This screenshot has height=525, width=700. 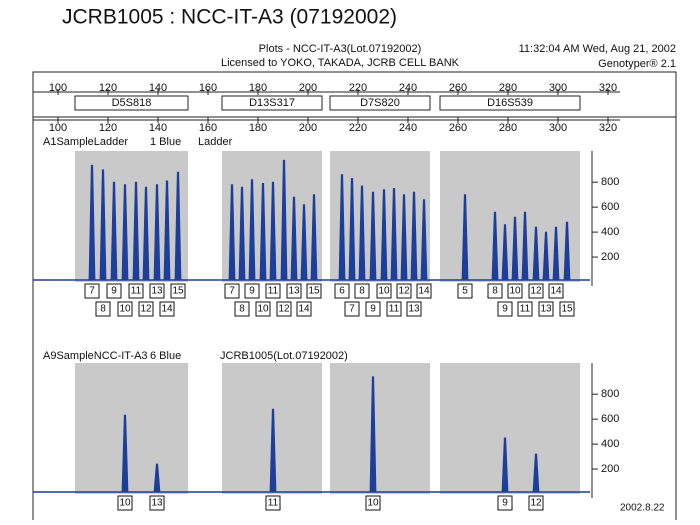 I want to click on page-title: JCRB1005 : NCC-IT-A3 (07192002), so click(x=229, y=17).